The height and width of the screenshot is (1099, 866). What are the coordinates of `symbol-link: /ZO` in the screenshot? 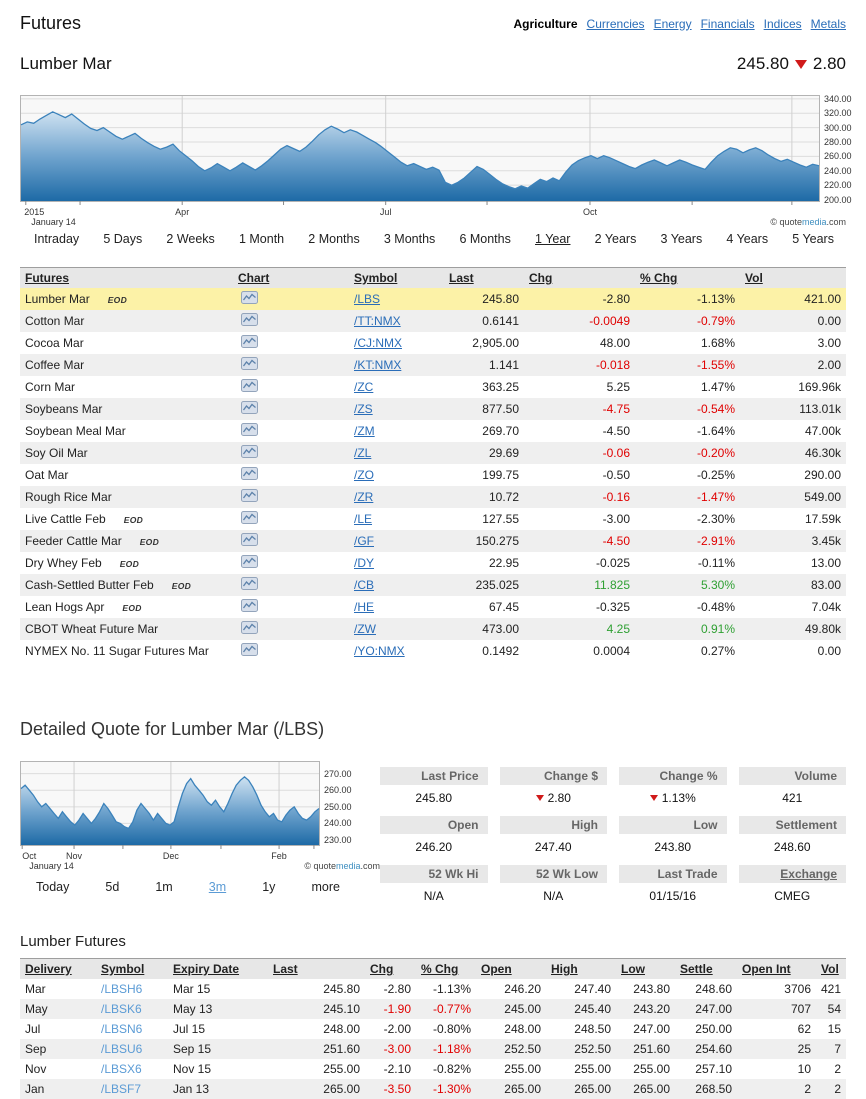 It's located at (364, 475).